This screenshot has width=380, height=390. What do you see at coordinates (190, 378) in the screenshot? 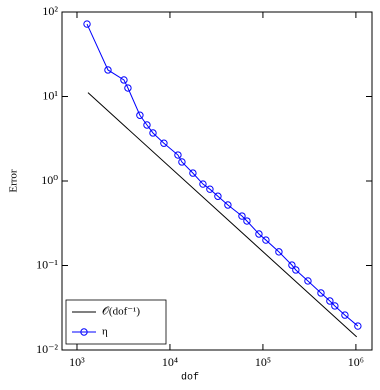
I see `x-axis-label: dof` at bounding box center [190, 378].